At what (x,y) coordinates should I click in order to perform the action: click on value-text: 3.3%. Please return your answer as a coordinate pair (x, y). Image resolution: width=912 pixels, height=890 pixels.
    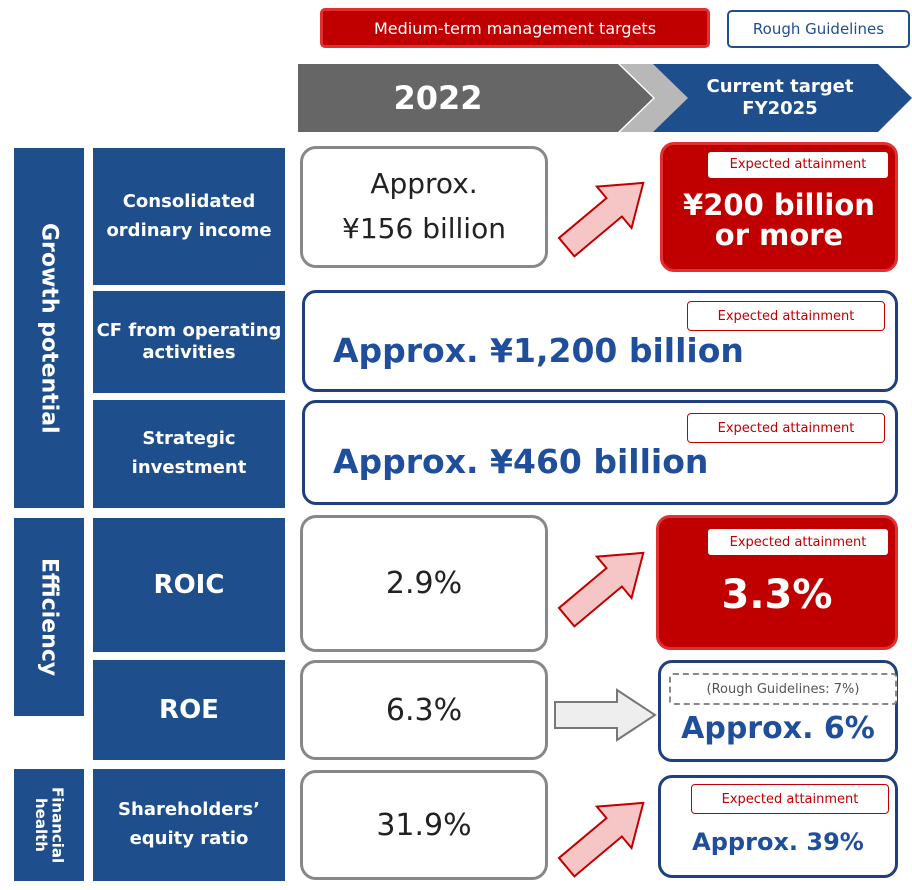
    Looking at the image, I should click on (777, 594).